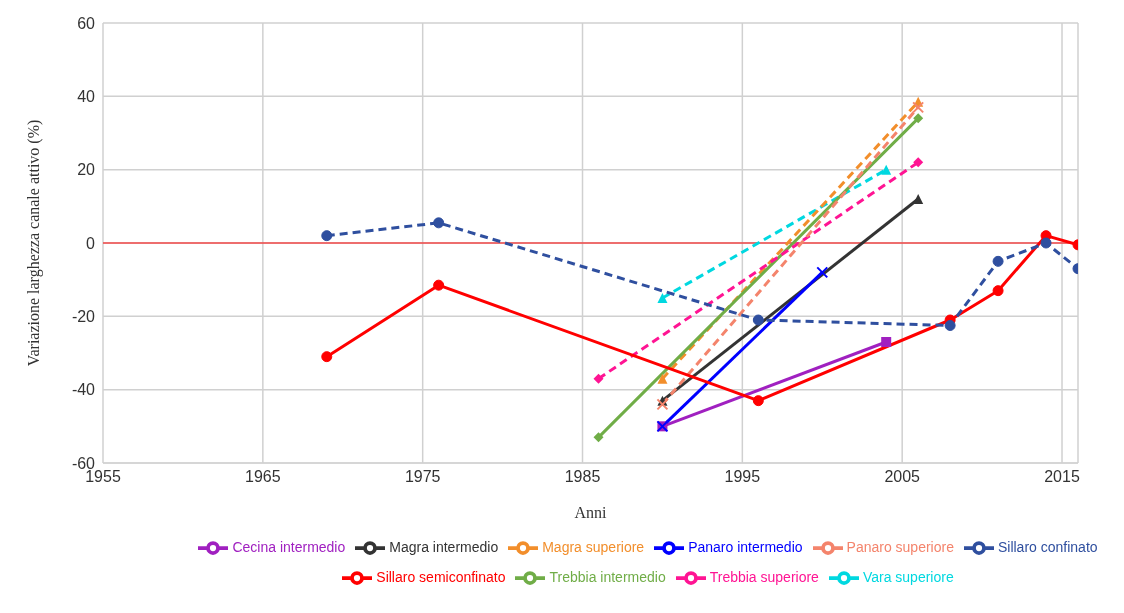 The height and width of the screenshot is (613, 1124). I want to click on y-tick-label: 40, so click(86, 97).